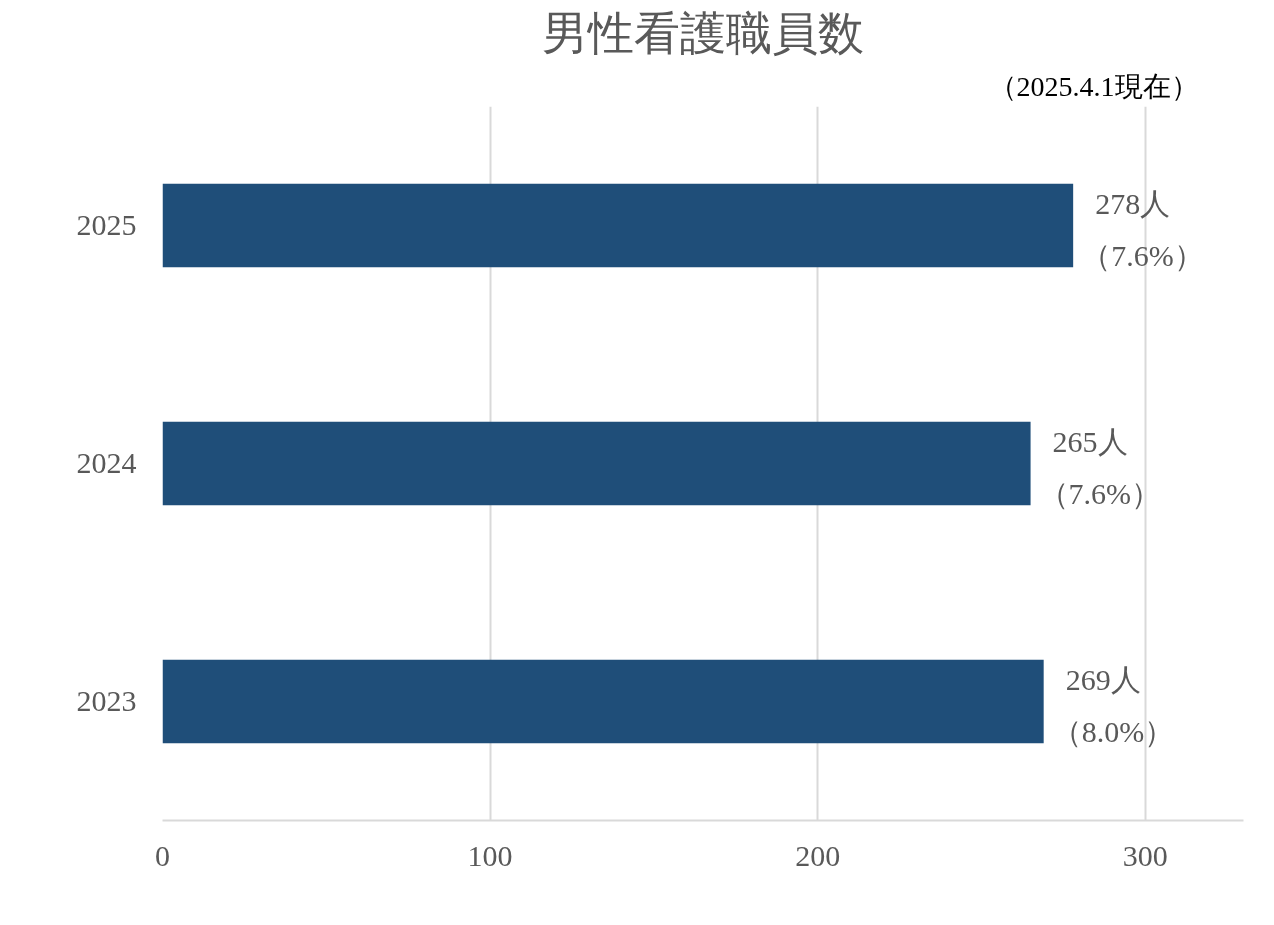  I want to click on chart-title: 男性看護職員数, so click(703, 33).